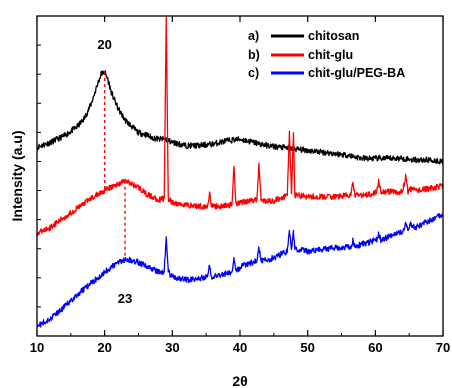 This screenshot has height=388, width=452. I want to click on legend-prefix-1: a), so click(253, 36).